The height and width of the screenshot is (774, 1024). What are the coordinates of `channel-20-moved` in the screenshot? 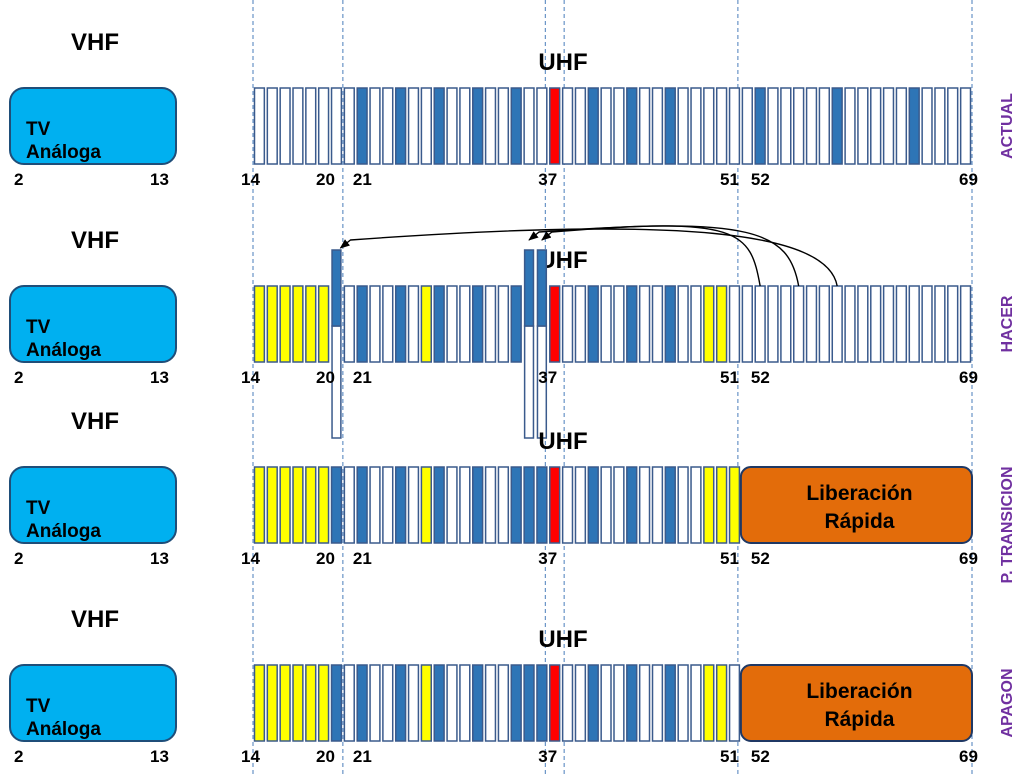 It's located at (336, 288).